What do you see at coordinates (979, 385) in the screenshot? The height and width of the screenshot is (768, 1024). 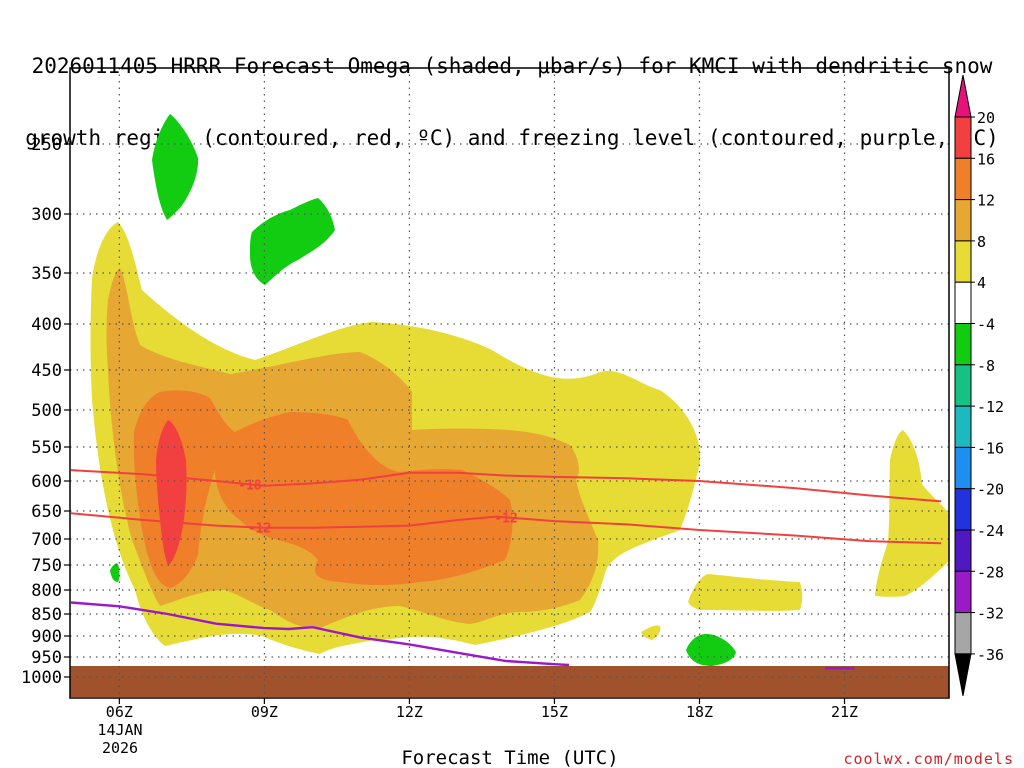 I see `colorbar: 20 16 12 8 4 -4 -8 -12 -16 -20 -24 -28 -32 -36` at bounding box center [979, 385].